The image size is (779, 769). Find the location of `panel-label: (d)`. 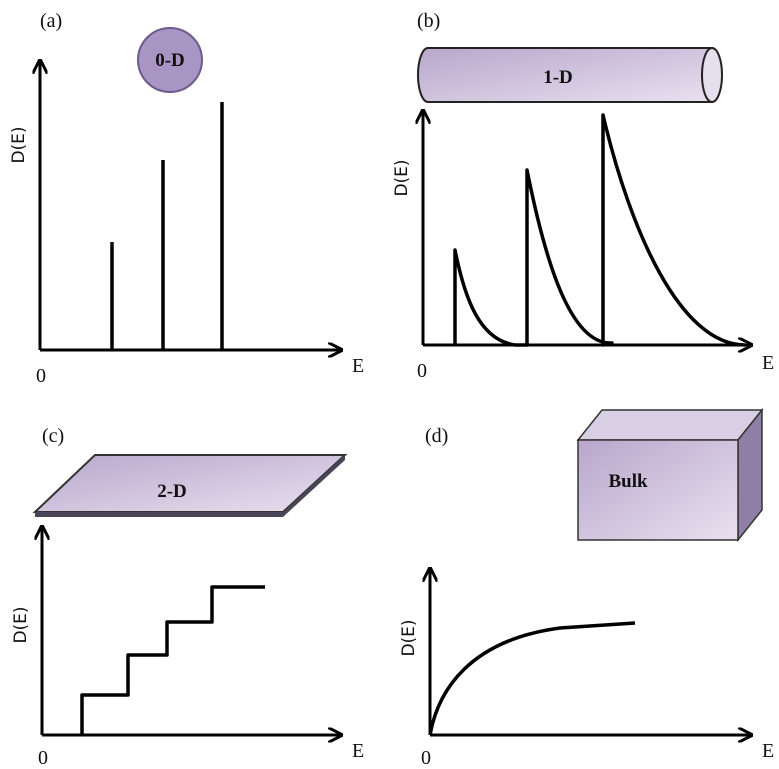

panel-label: (d) is located at coordinates (436, 436).